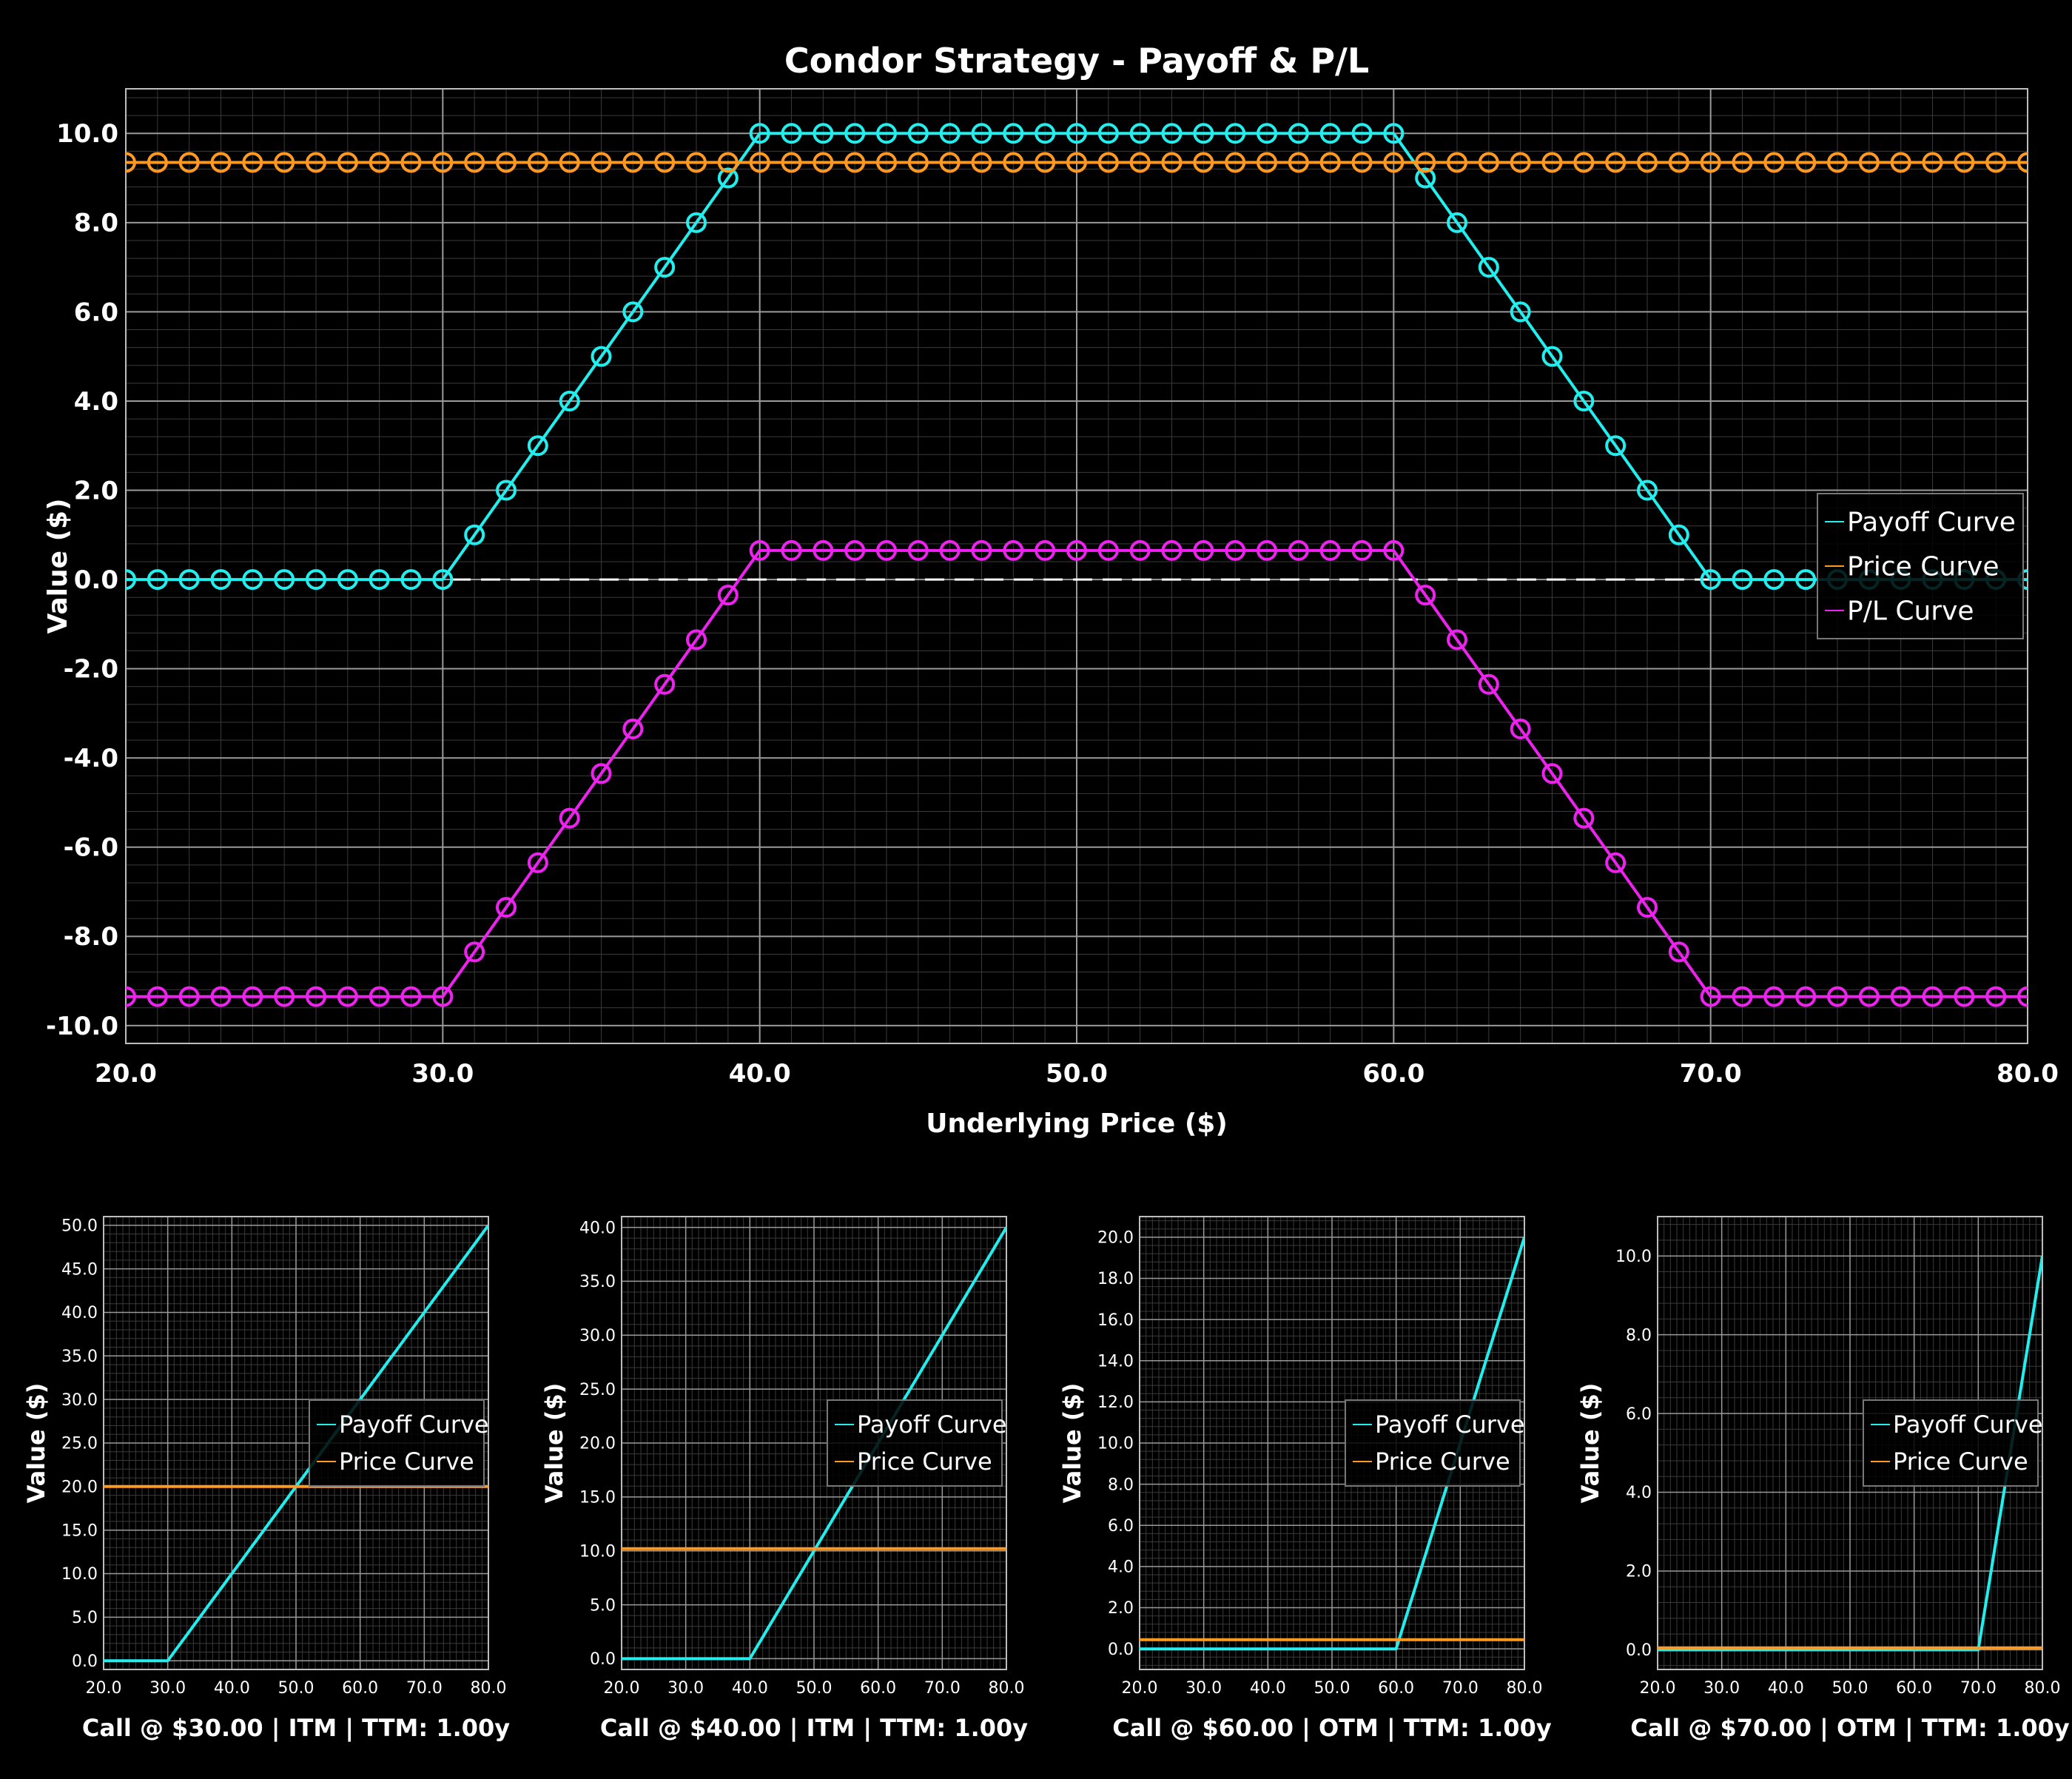 This screenshot has height=1779, width=2072. I want to click on y-tick-label: 15.0, so click(597, 1498).